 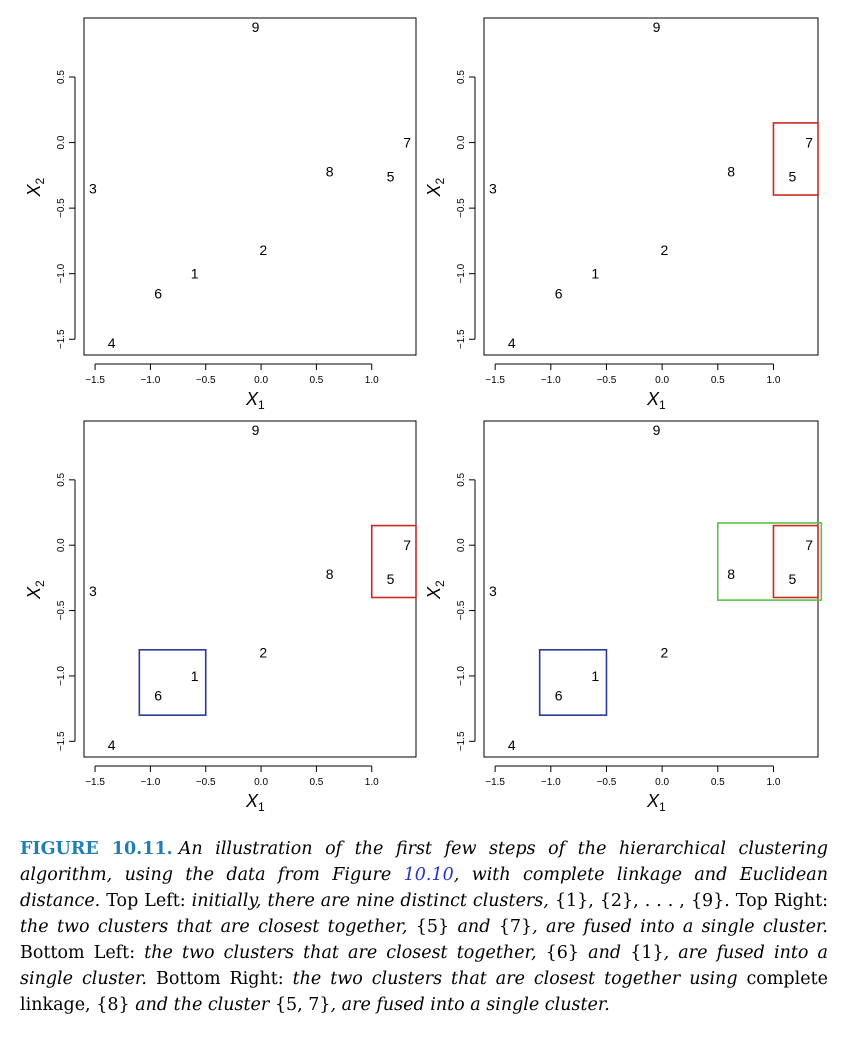 What do you see at coordinates (428, 875) in the screenshot?
I see `figure-reference-link: 10.10` at bounding box center [428, 875].